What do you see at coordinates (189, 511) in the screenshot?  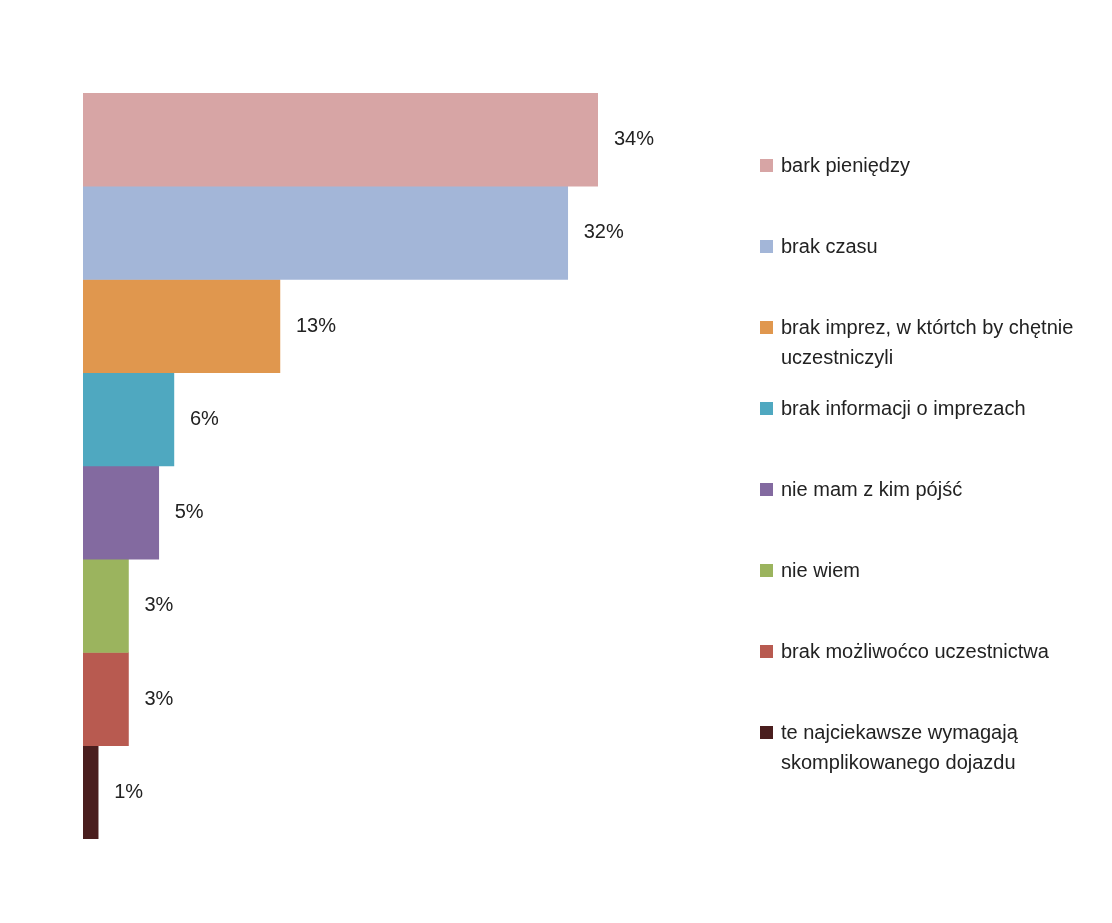 I see `data-label: 5%` at bounding box center [189, 511].